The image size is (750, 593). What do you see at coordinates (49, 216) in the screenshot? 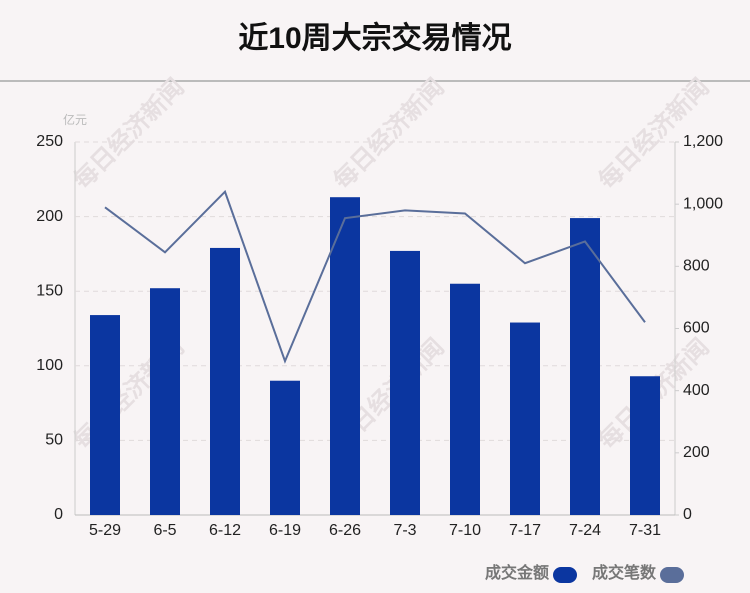
I see `y-tick-label: 200` at bounding box center [49, 216].